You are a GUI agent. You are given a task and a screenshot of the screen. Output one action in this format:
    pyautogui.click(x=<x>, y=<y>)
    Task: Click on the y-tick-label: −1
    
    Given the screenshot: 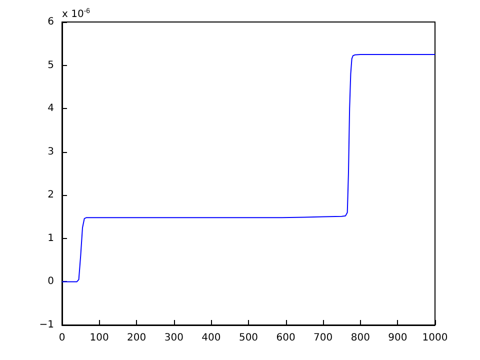 What is the action you would take?
    pyautogui.click(x=46, y=325)
    